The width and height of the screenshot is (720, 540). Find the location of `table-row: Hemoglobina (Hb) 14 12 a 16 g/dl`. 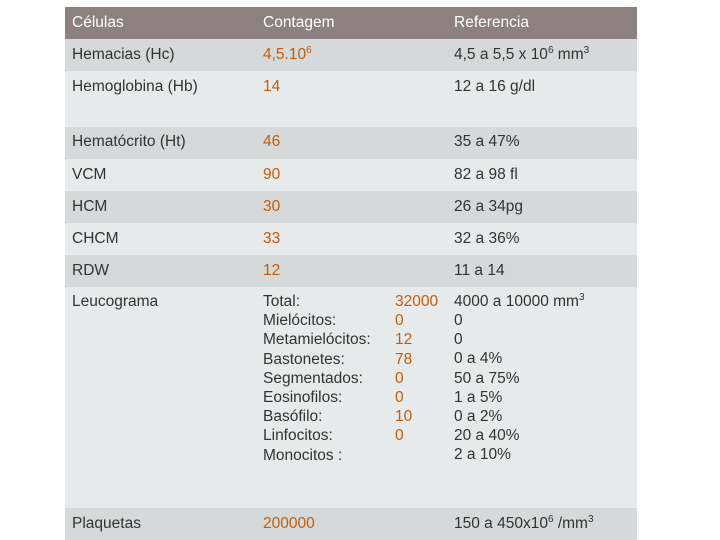

table-row: Hemoglobina (Hb) 14 12 a 16 g/dl is located at coordinates (351, 99).